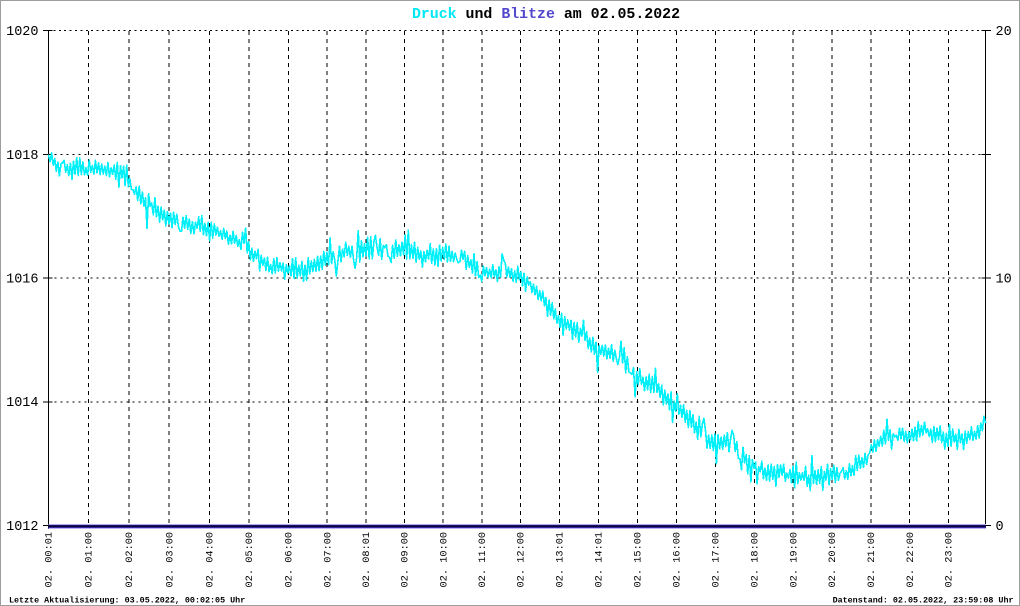  Describe the element at coordinates (22, 32) in the screenshot. I see `svg-text: 1020` at that location.